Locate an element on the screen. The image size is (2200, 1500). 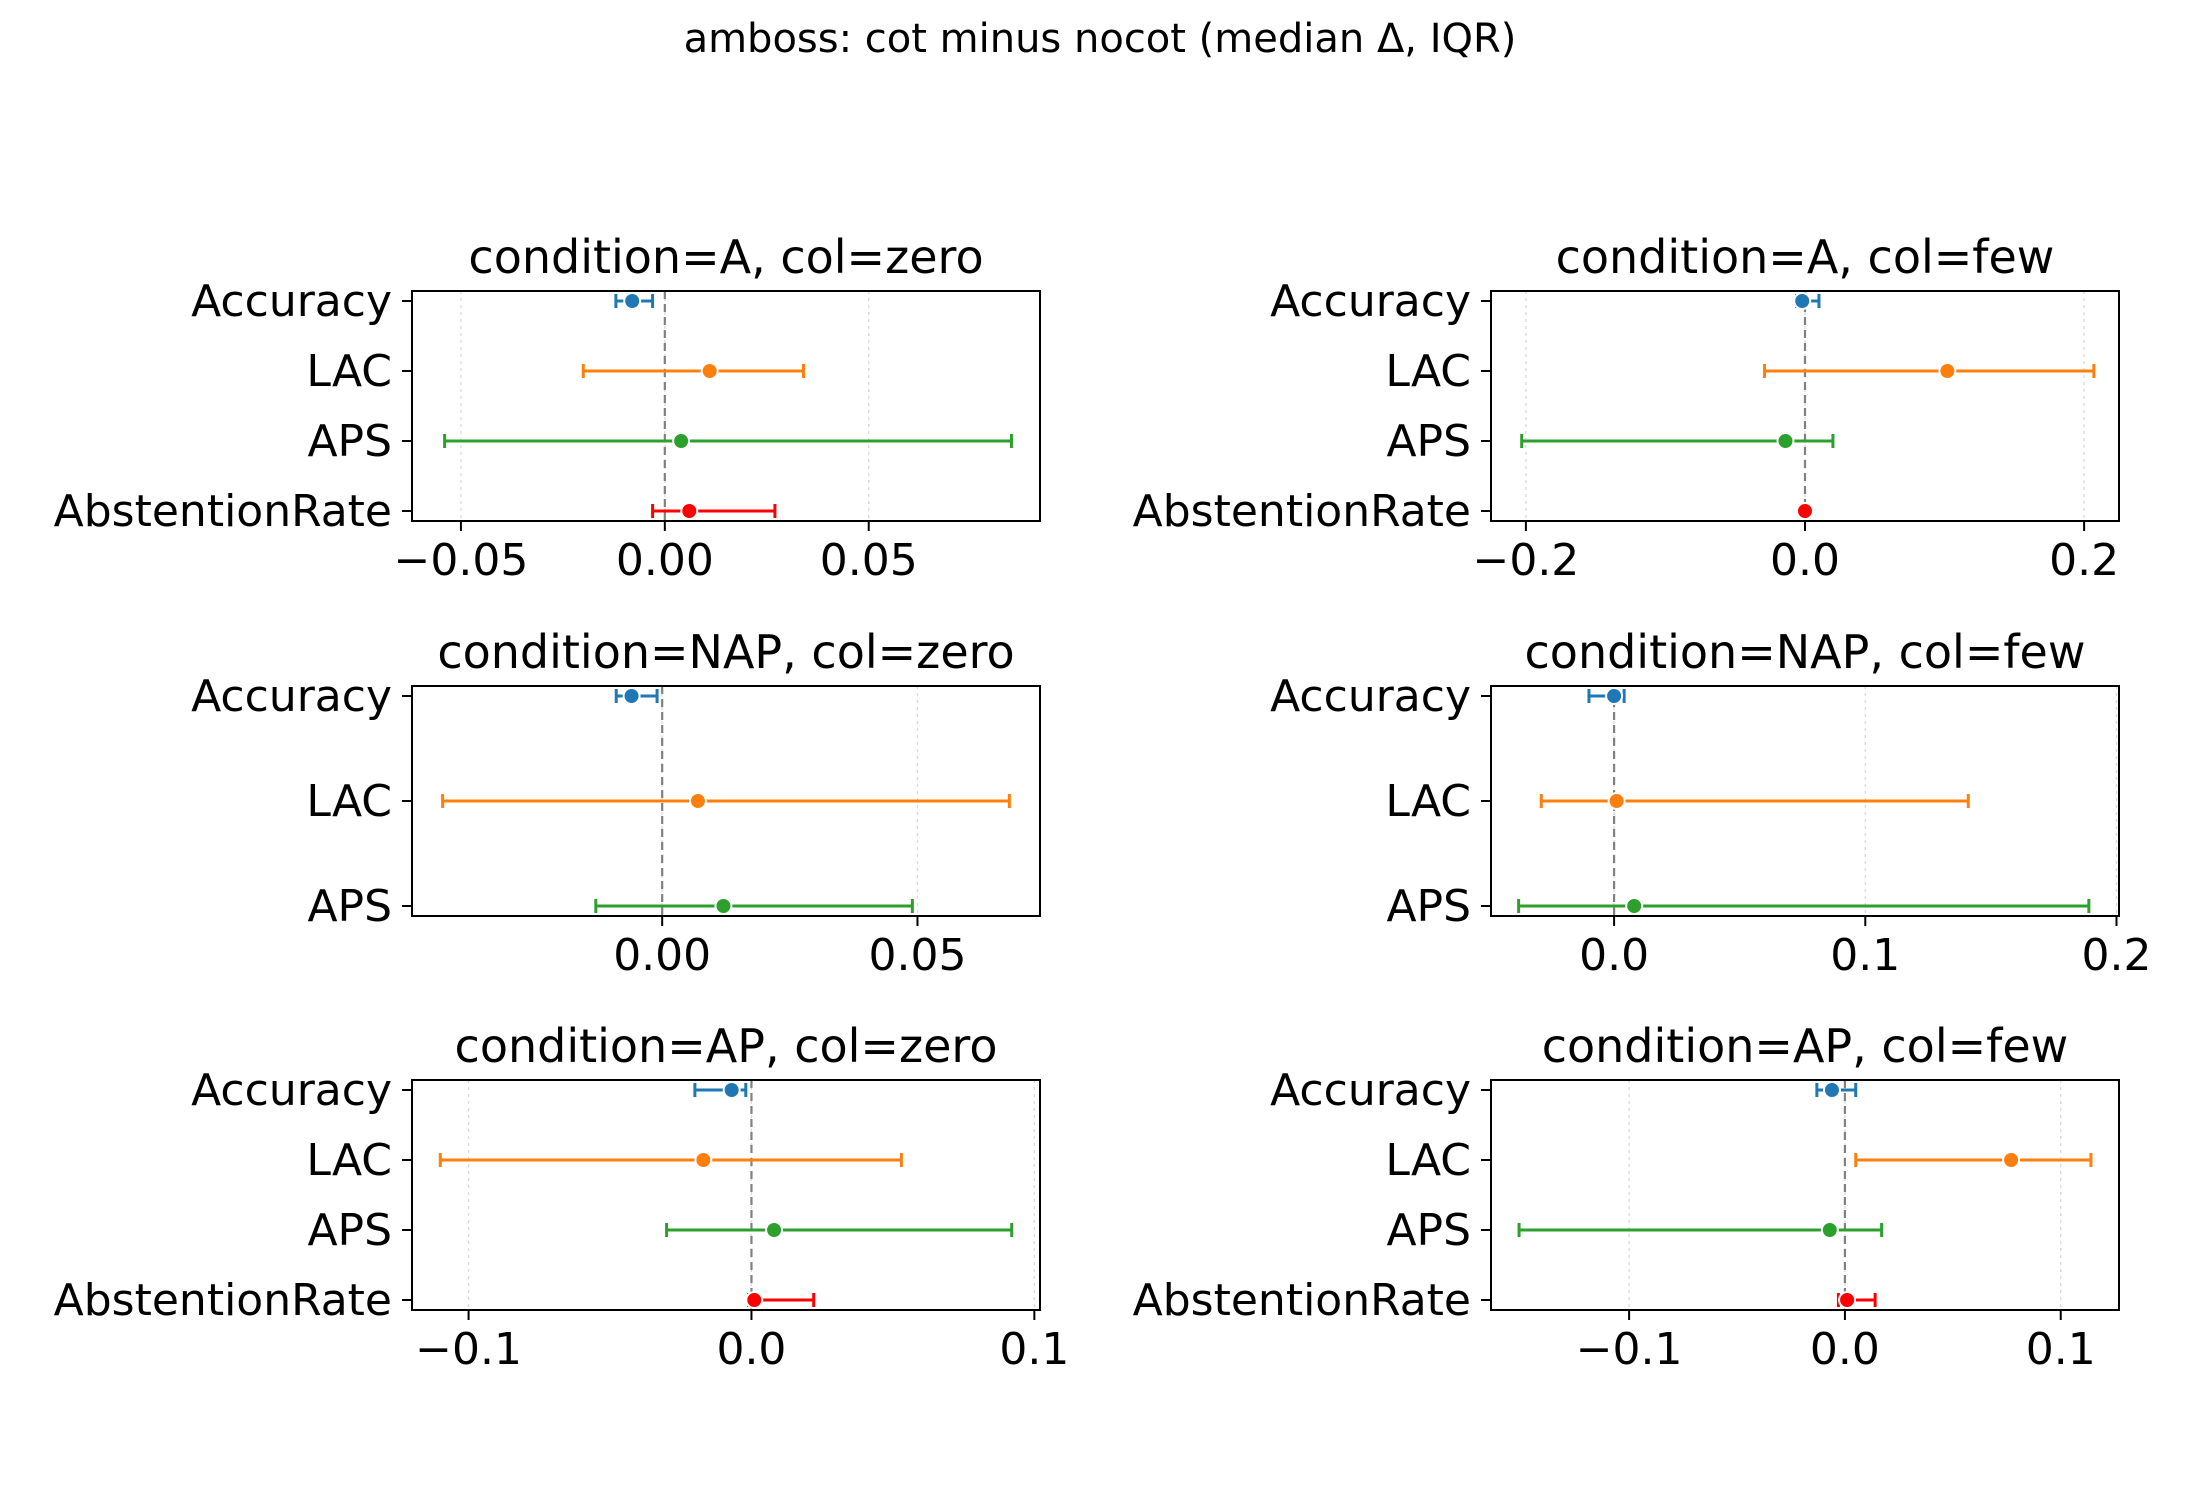
chart-title: condition=NAP, col=zero is located at coordinates (725, 652).